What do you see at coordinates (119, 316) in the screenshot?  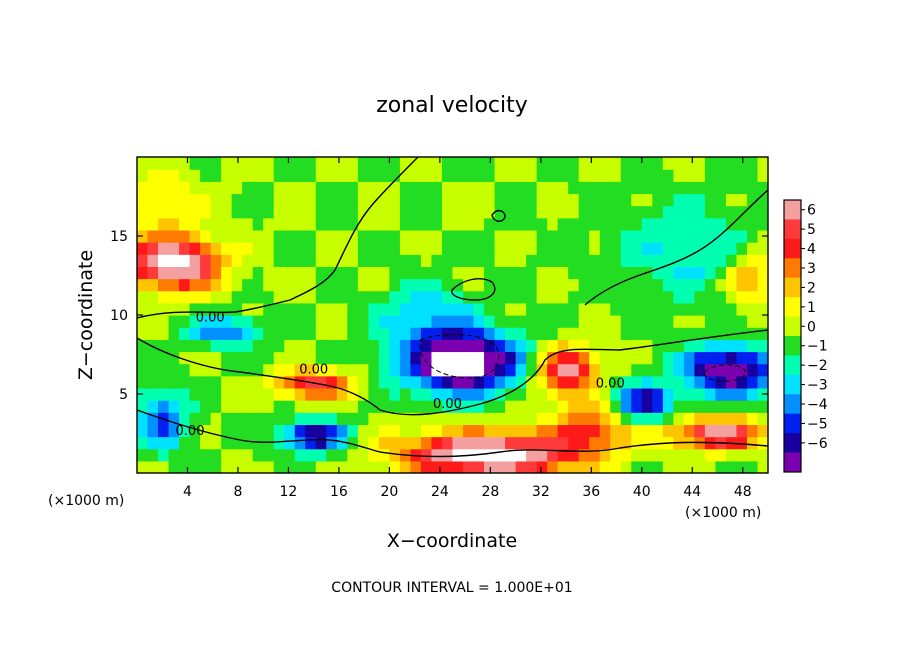 I see `y-tick-label: 10` at bounding box center [119, 316].